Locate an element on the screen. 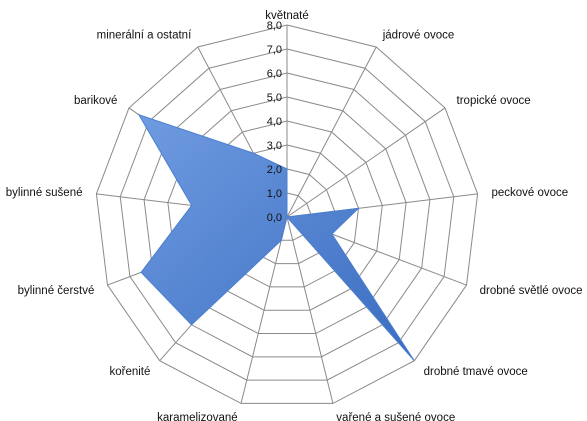 This screenshot has width=587, height=421. radial-axis: 0,0 1,0 2,0 3,0 4,0 5,0 6,0 7,0 8,0 is located at coordinates (274, 122).